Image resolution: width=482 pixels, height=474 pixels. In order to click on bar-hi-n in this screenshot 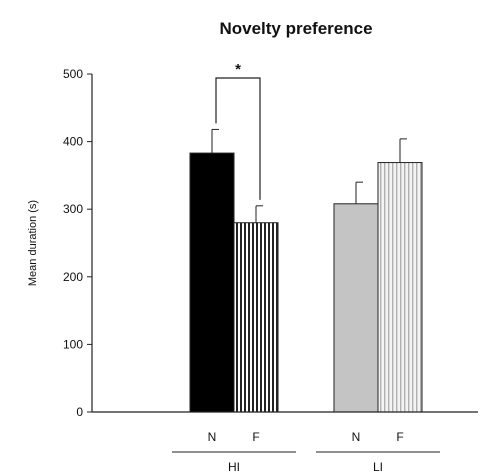, I will do `click(212, 282)`.